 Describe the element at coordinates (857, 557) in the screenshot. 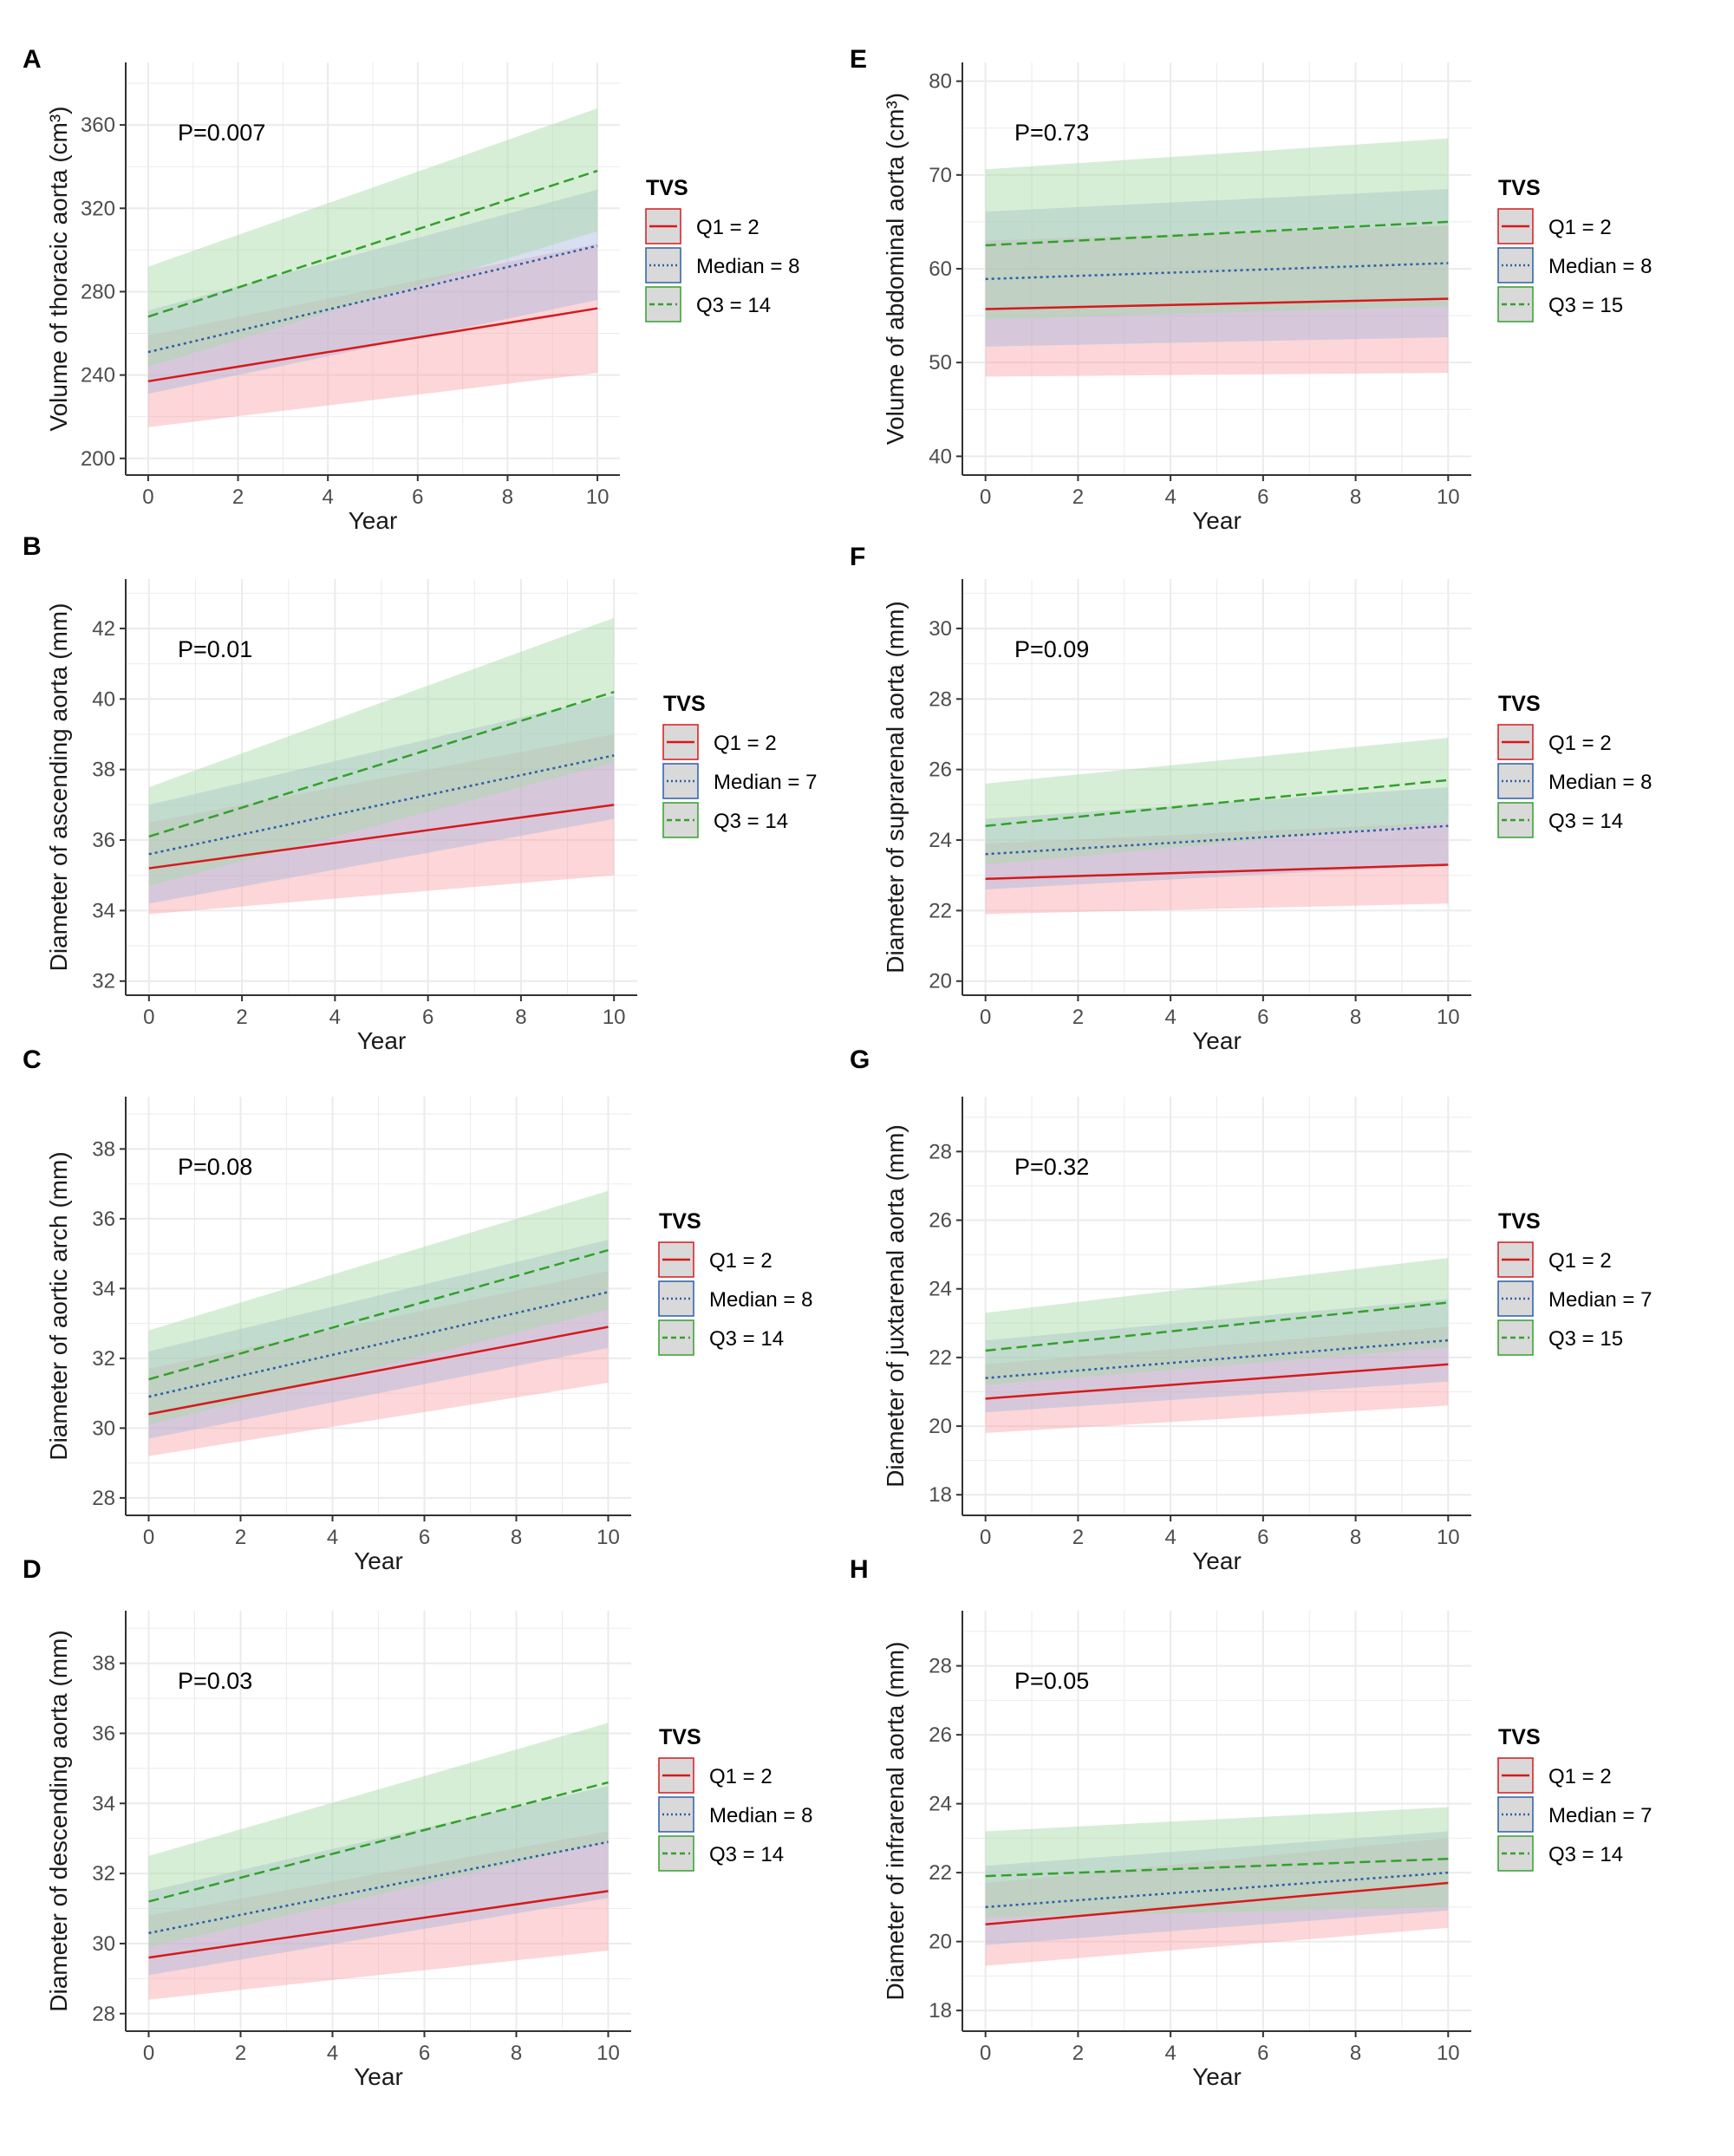

I see `panel-label: F` at that location.